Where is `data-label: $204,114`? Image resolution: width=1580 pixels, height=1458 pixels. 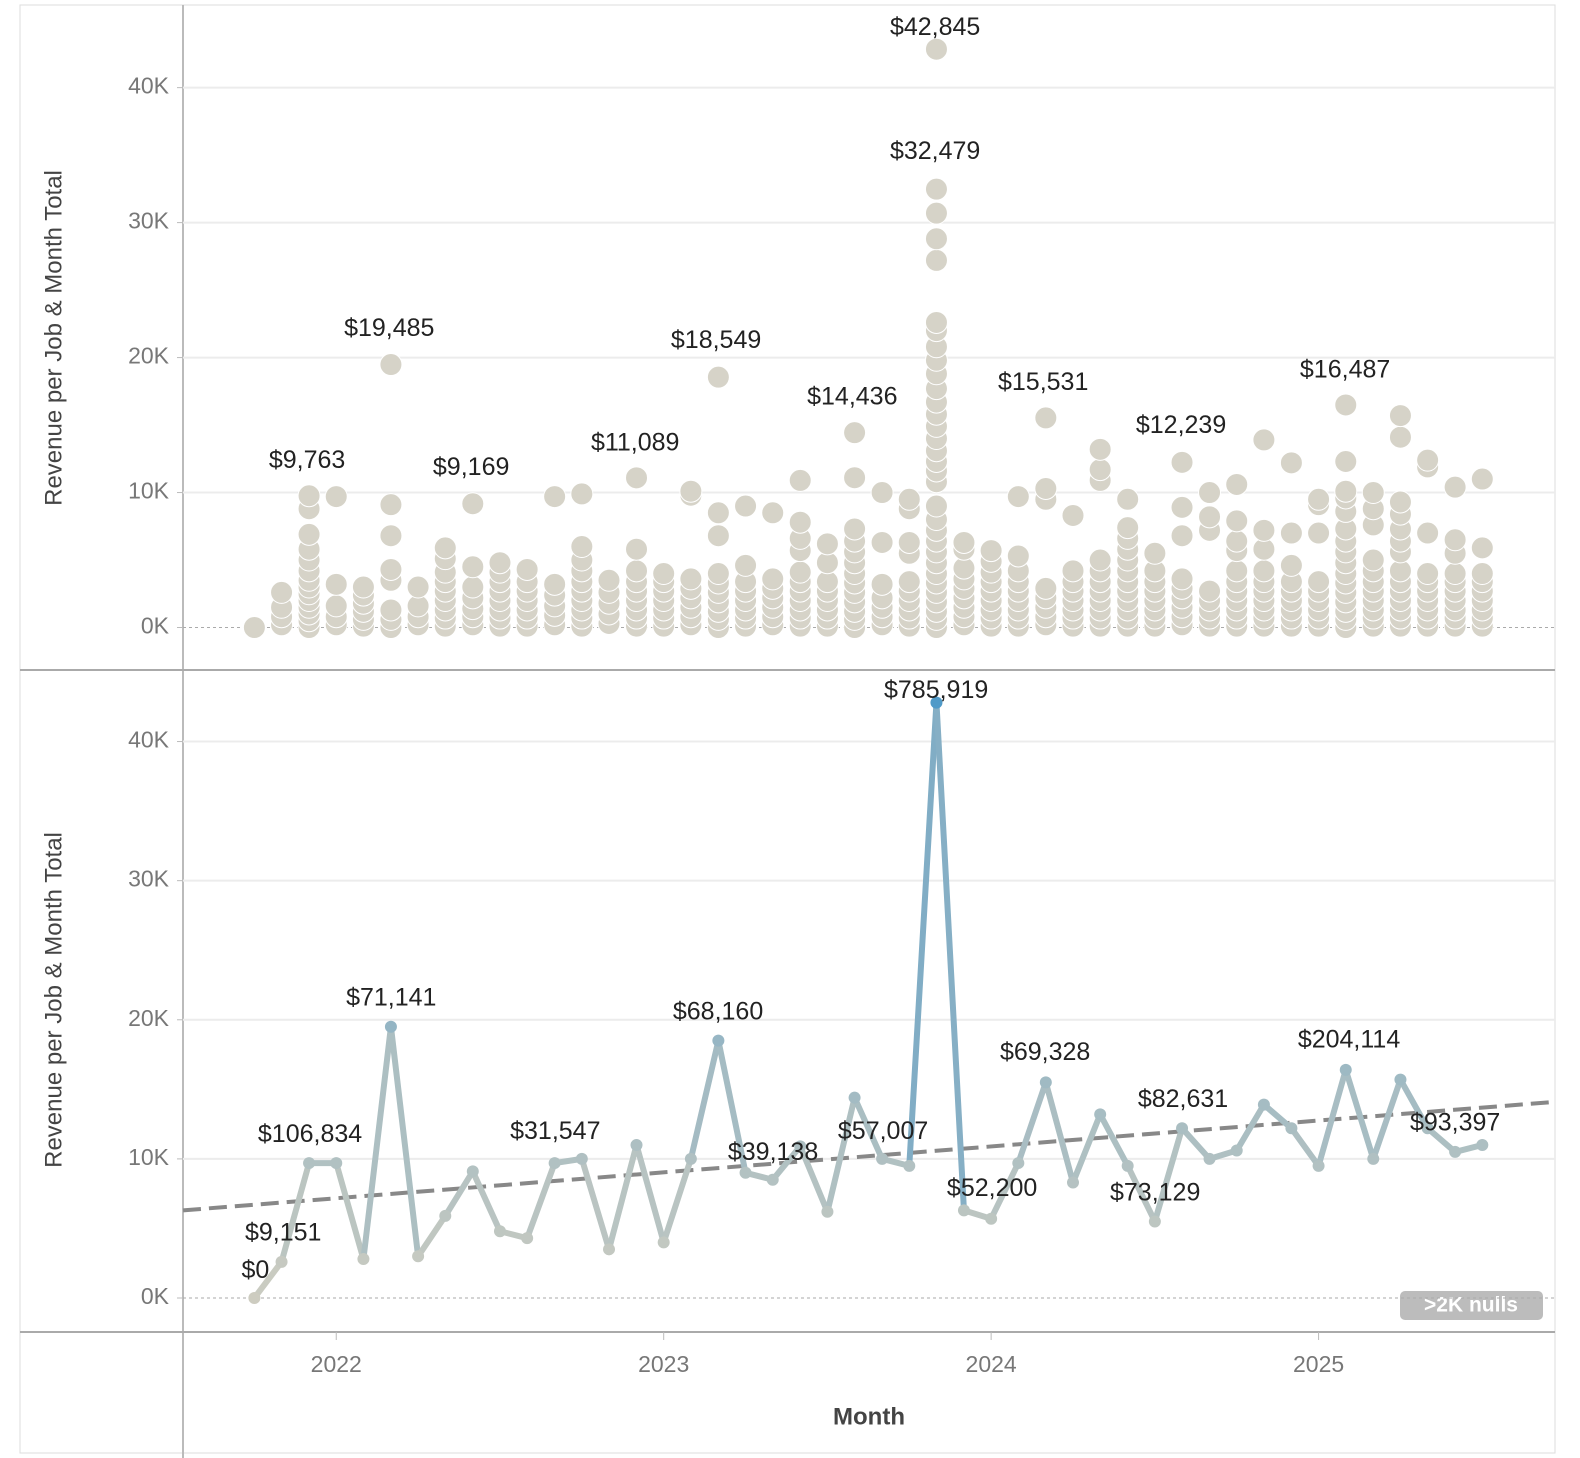
data-label: $204,114 is located at coordinates (1349, 1039).